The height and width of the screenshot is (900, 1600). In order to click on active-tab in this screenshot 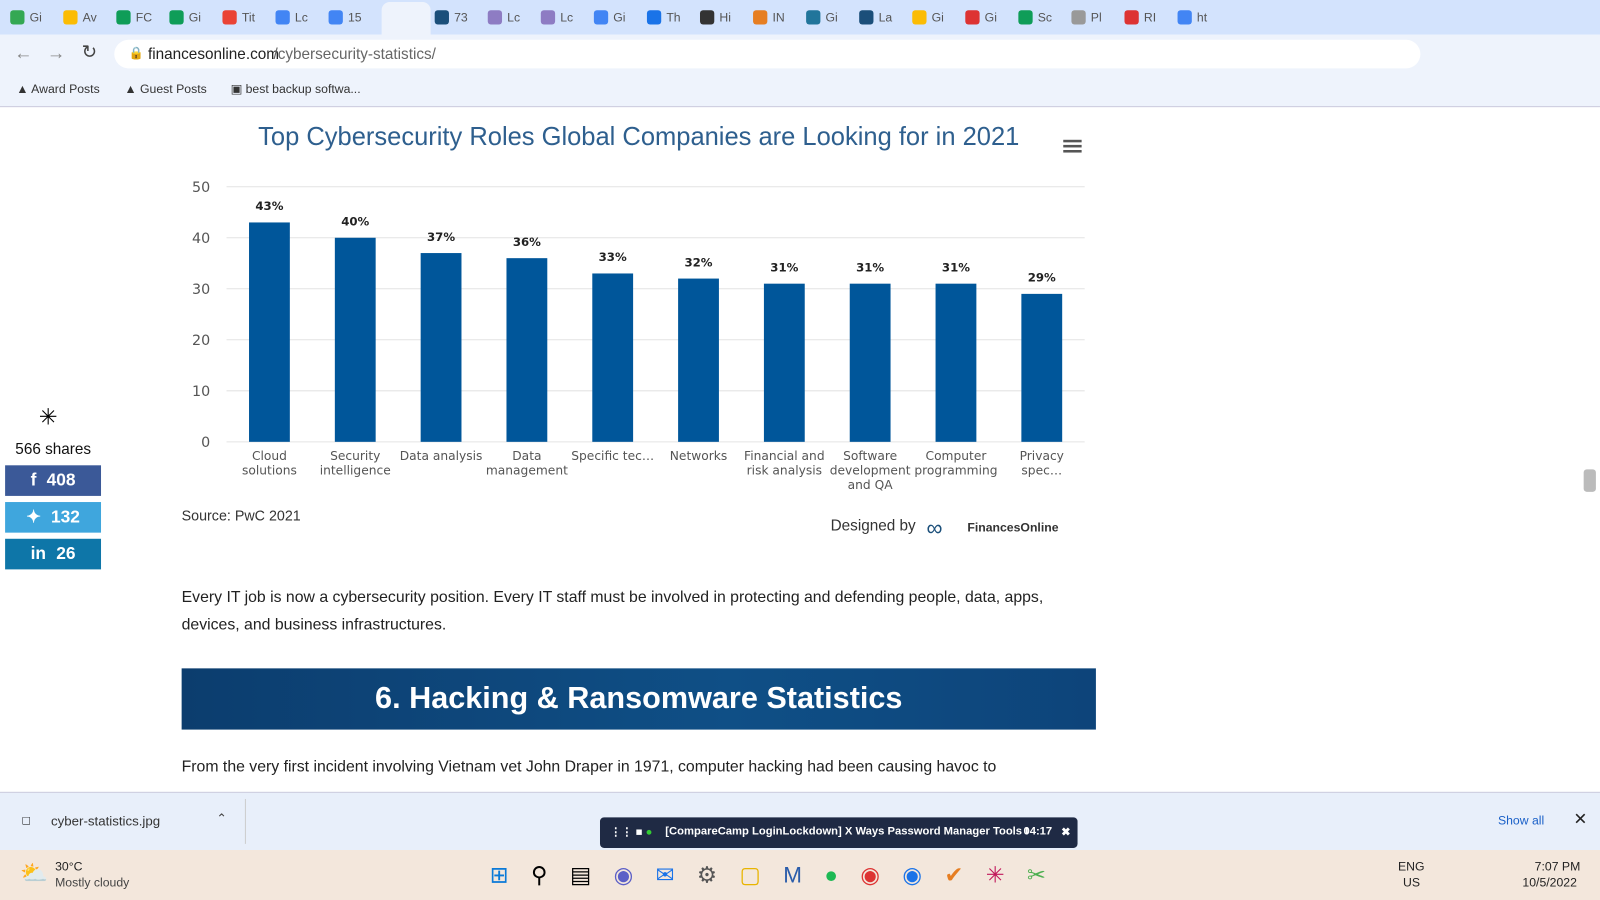, I will do `click(406, 18)`.